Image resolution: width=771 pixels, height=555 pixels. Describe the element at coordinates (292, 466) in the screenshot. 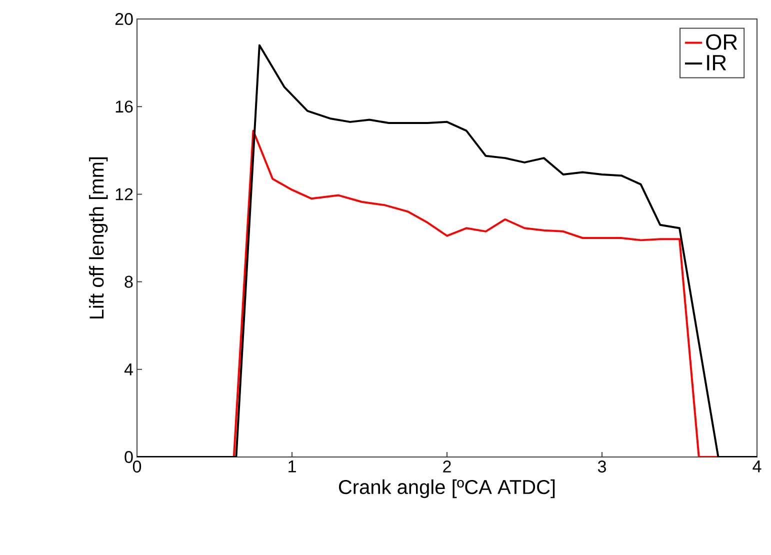

I see `x-tick-label: 1` at that location.